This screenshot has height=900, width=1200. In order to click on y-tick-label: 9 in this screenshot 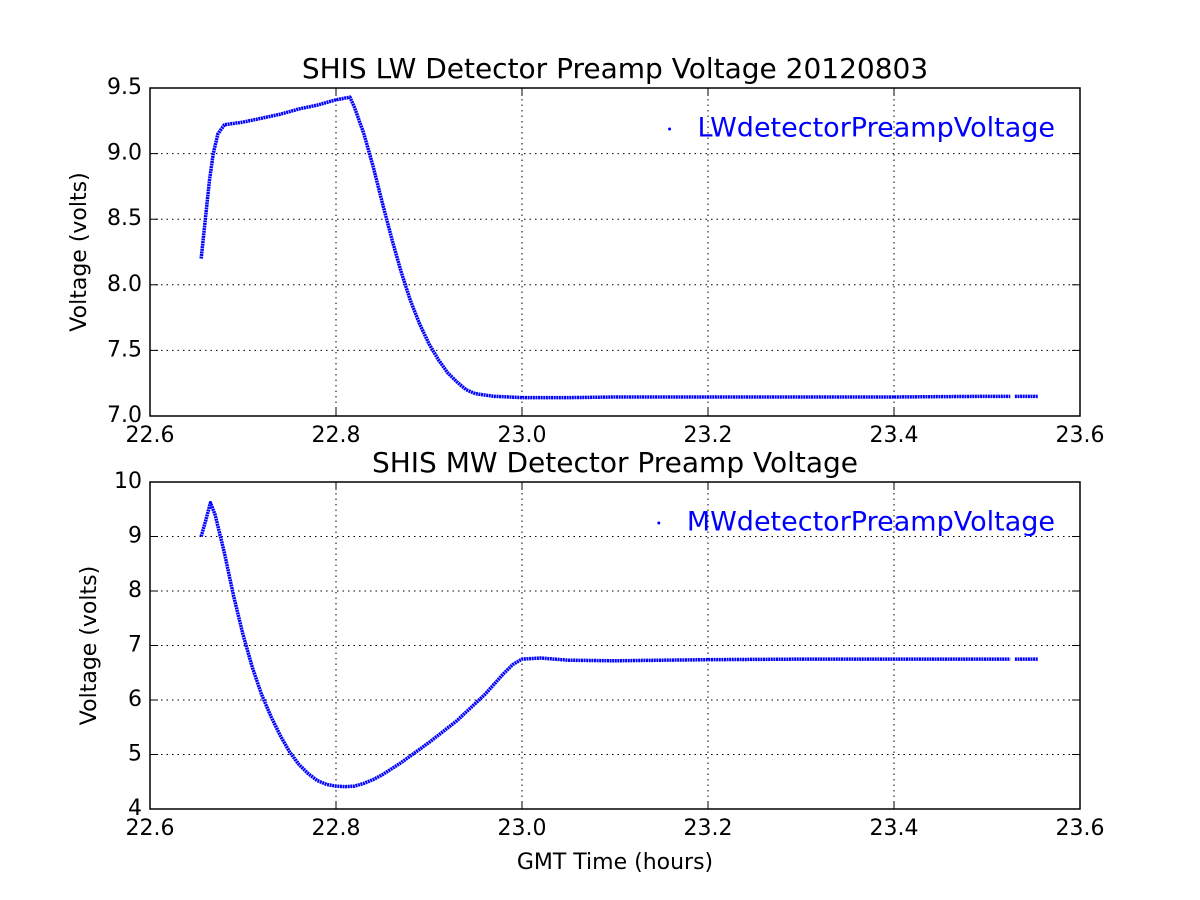, I will do `click(135, 536)`.